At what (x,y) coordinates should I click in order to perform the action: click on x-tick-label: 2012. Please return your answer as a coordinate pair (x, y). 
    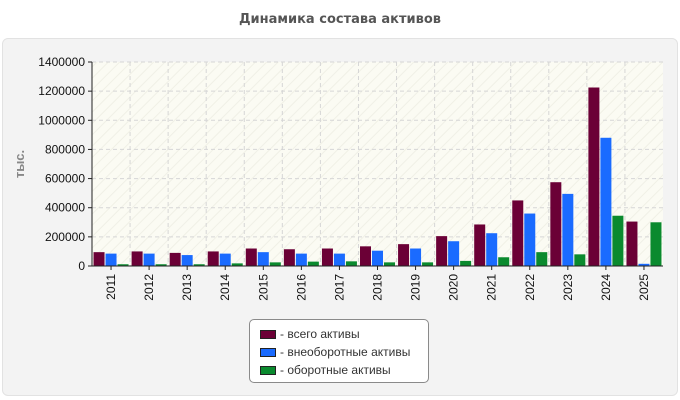
    Looking at the image, I should click on (149, 287).